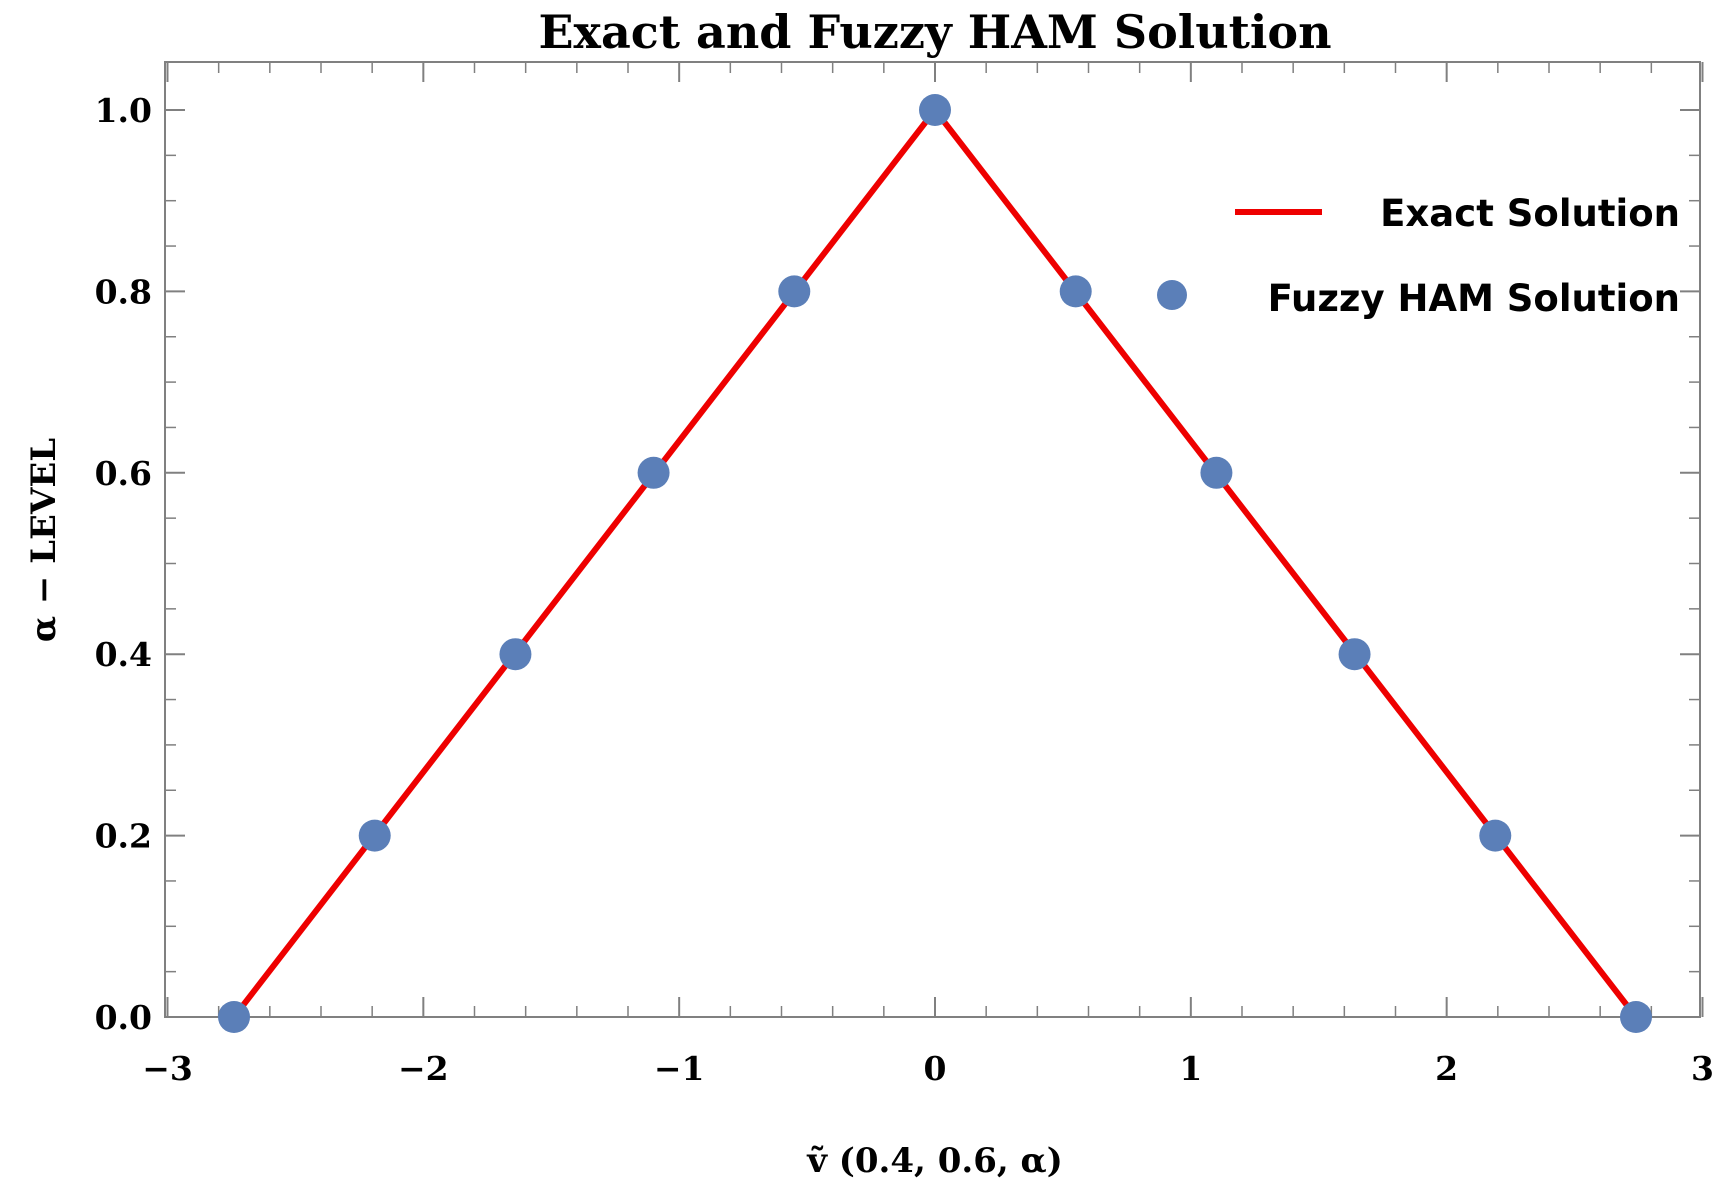 The width and height of the screenshot is (1725, 1191). I want to click on legend-label-exact: Exact Solution, so click(1530, 213).